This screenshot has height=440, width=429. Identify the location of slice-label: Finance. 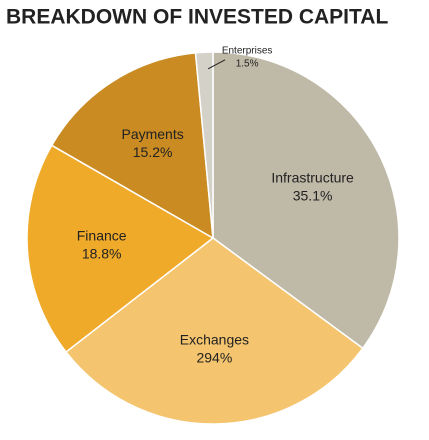
(102, 235).